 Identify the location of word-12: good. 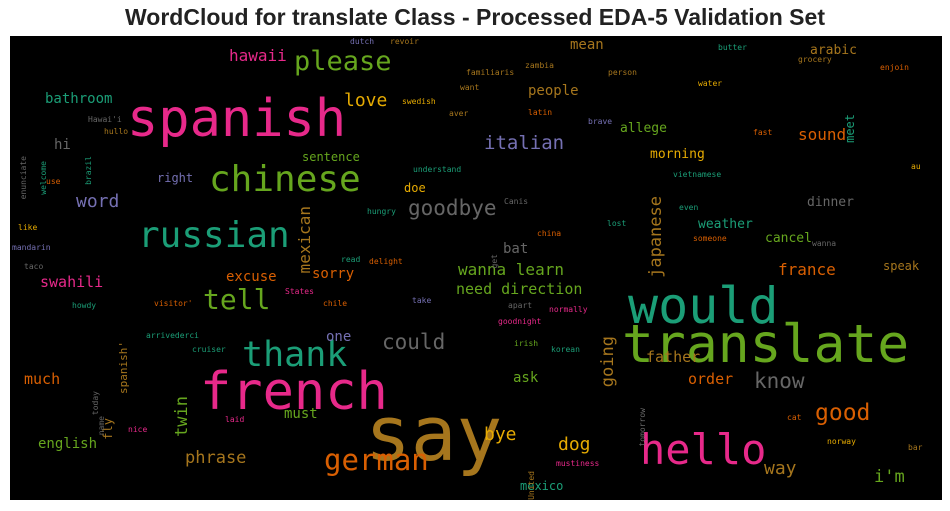
(843, 413).